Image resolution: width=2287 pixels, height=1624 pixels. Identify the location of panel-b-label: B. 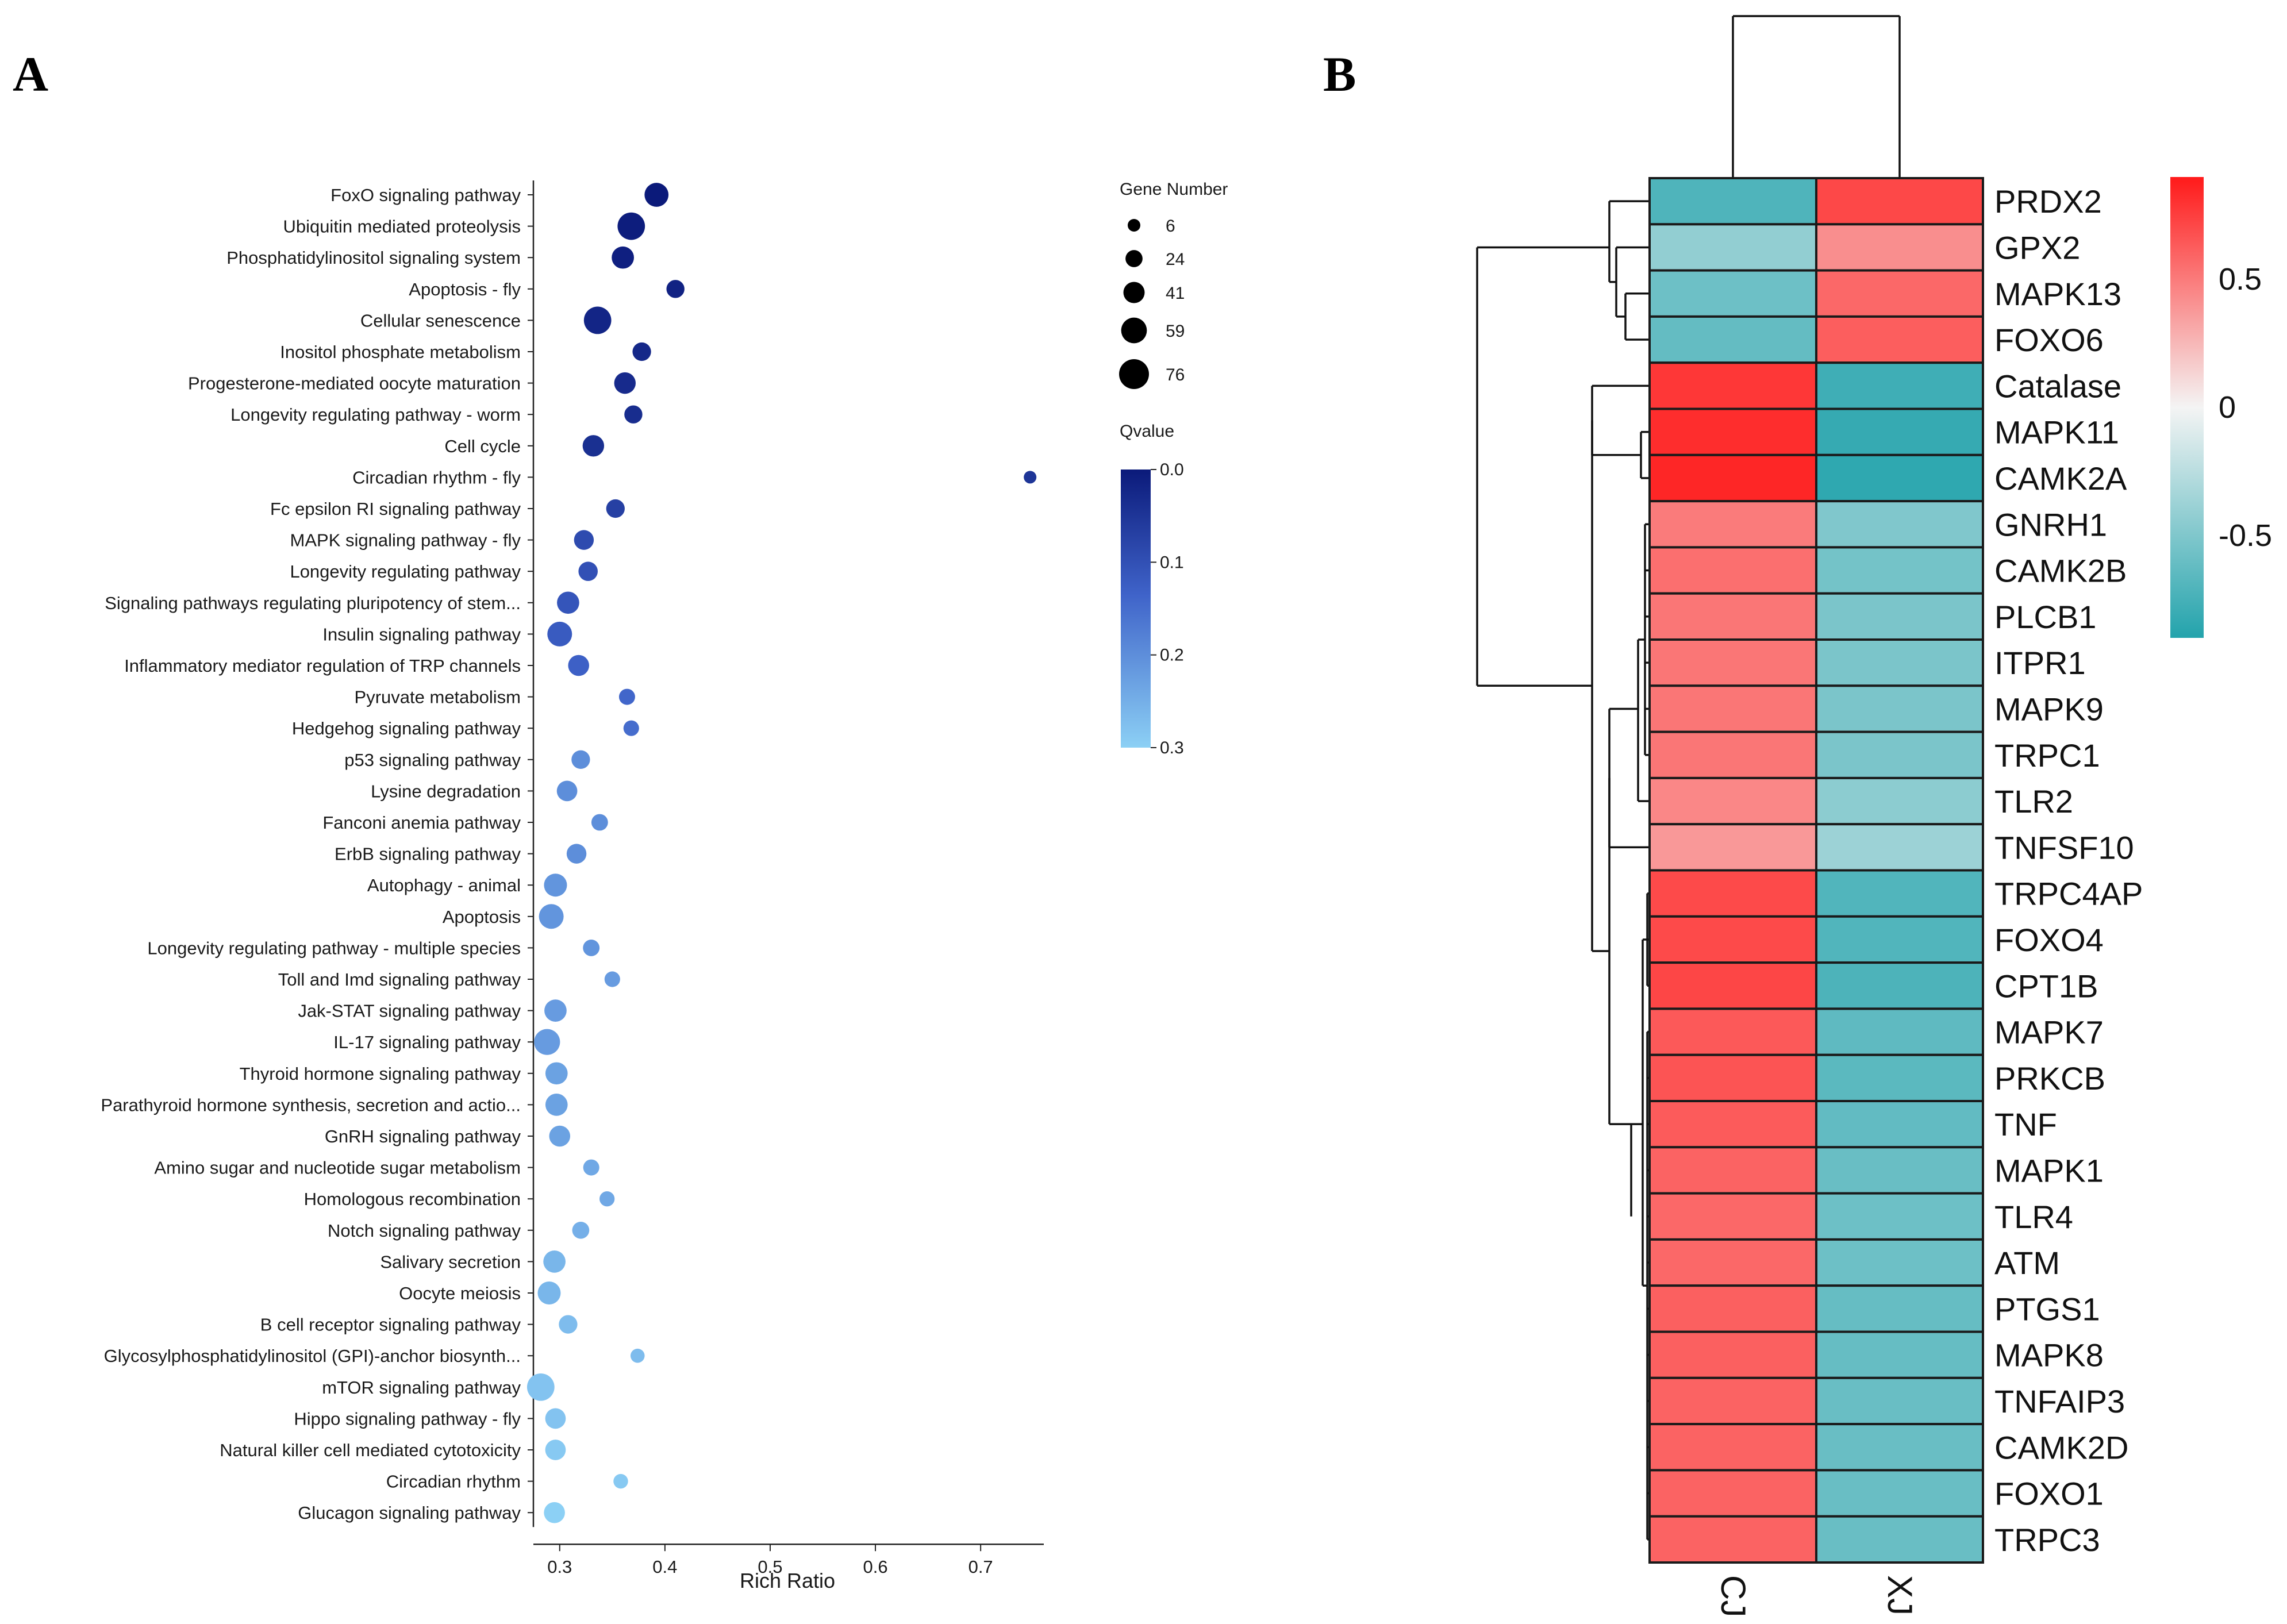
(1339, 74).